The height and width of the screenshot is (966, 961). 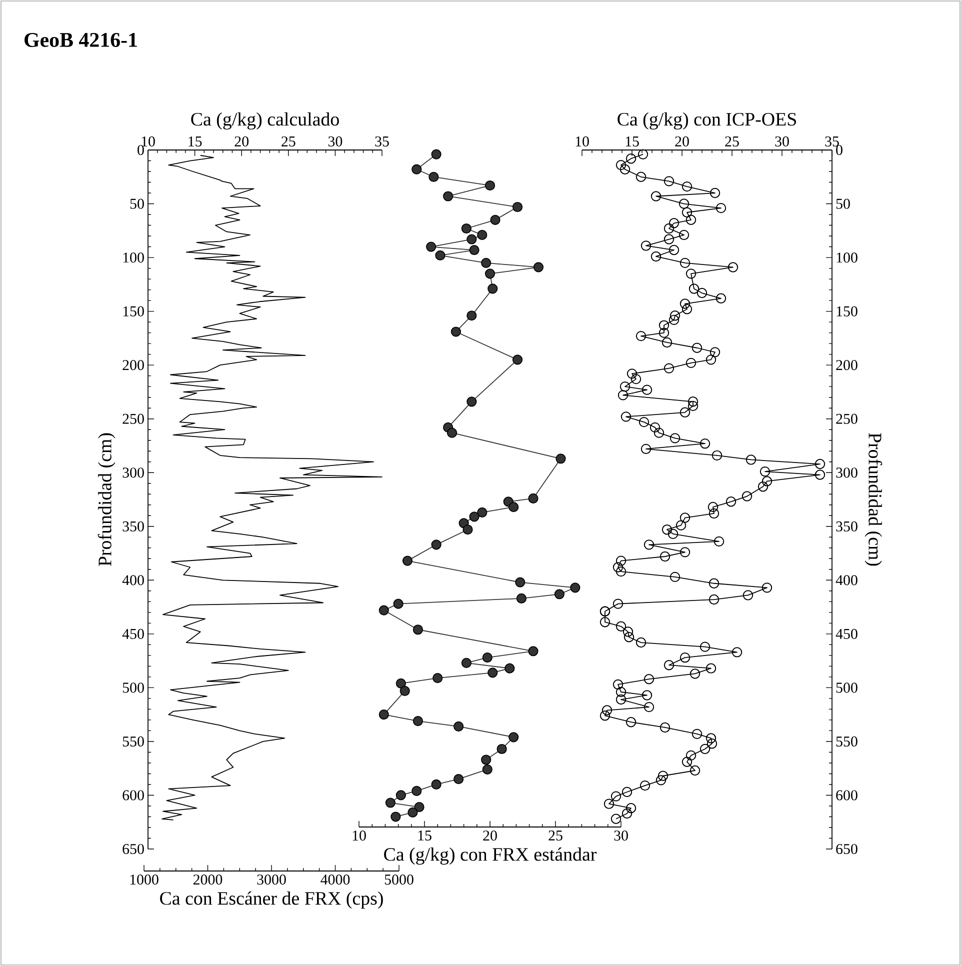 What do you see at coordinates (271, 900) in the screenshot?
I see `x-axis-title: Ca con Escáner de FRX (cps)` at bounding box center [271, 900].